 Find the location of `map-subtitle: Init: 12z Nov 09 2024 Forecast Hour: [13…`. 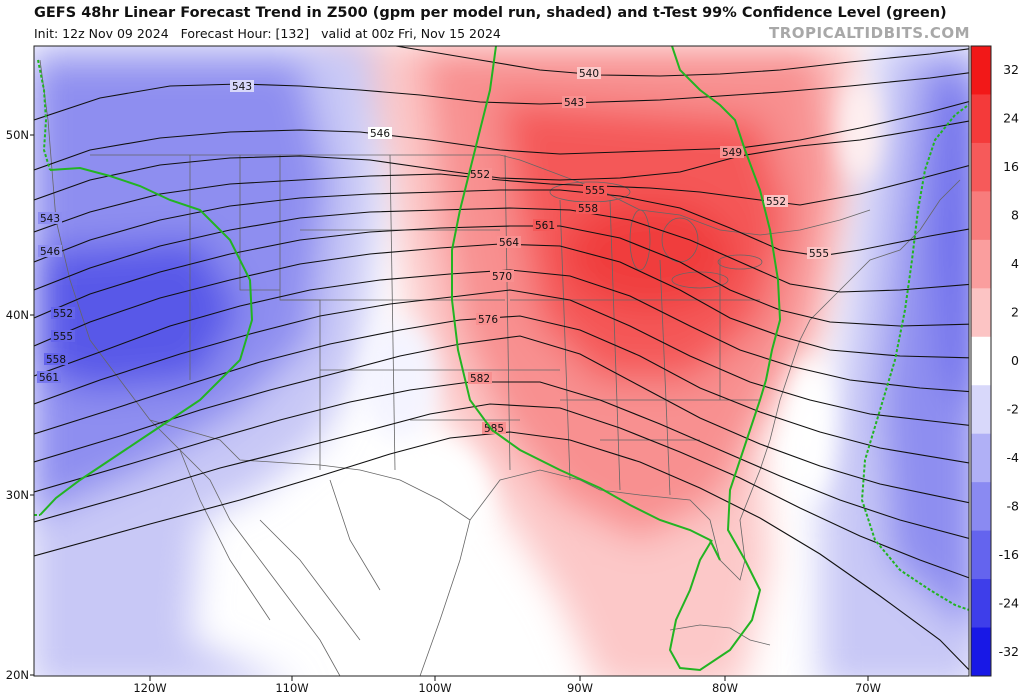

map-subtitle: Init: 12z Nov 09 2024 Forecast Hour: [13… is located at coordinates (267, 33).